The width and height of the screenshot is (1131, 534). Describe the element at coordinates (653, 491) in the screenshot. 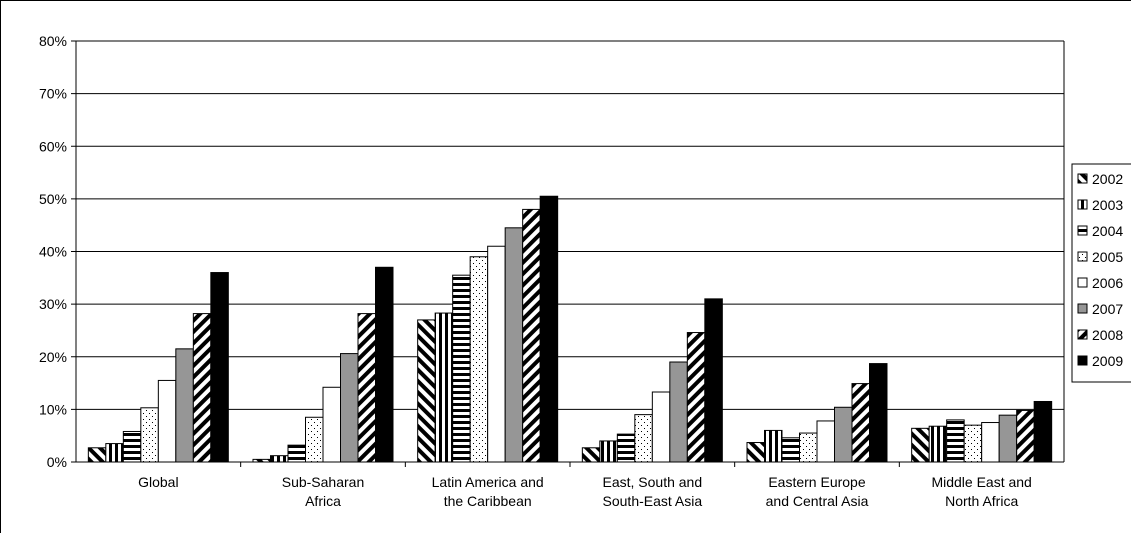

I see `x-tick-label: East, South and South-East Asia` at that location.